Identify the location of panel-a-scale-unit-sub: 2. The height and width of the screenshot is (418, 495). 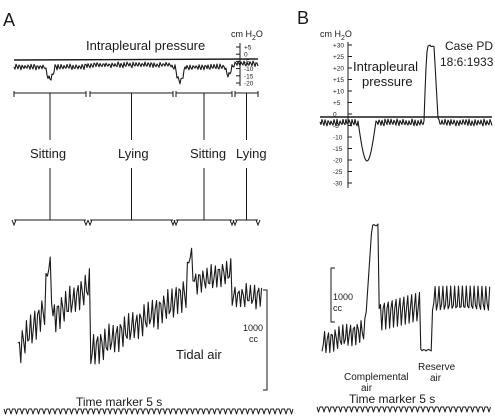
(254, 38).